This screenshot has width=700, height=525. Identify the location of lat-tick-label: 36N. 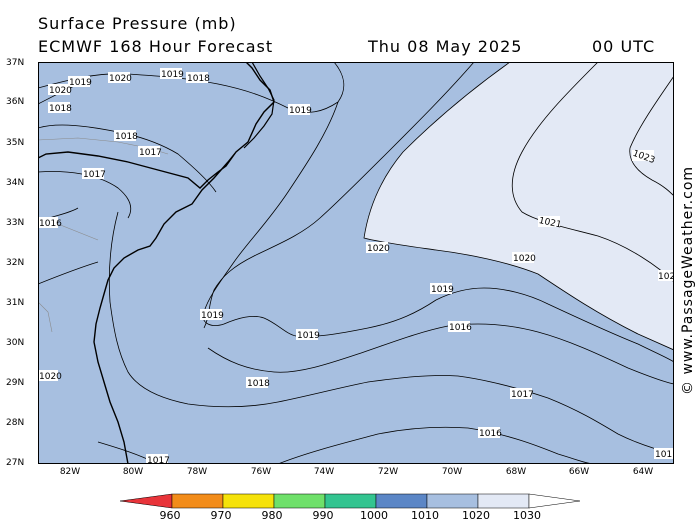
(15, 102).